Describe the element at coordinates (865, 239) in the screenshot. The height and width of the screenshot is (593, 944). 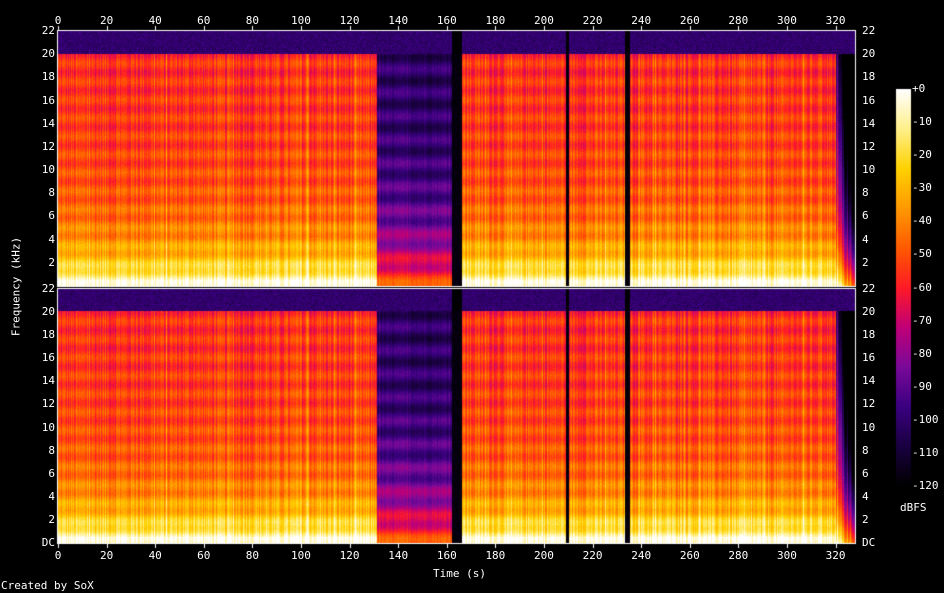
I see `ch1-y-tick-right: 4` at that location.